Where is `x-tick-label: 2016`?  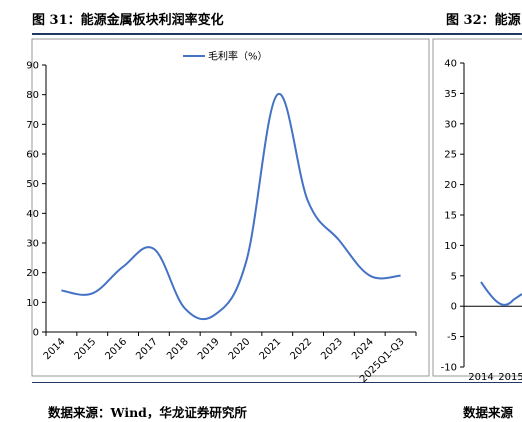
x-tick-label: 2016 is located at coordinates (116, 349).